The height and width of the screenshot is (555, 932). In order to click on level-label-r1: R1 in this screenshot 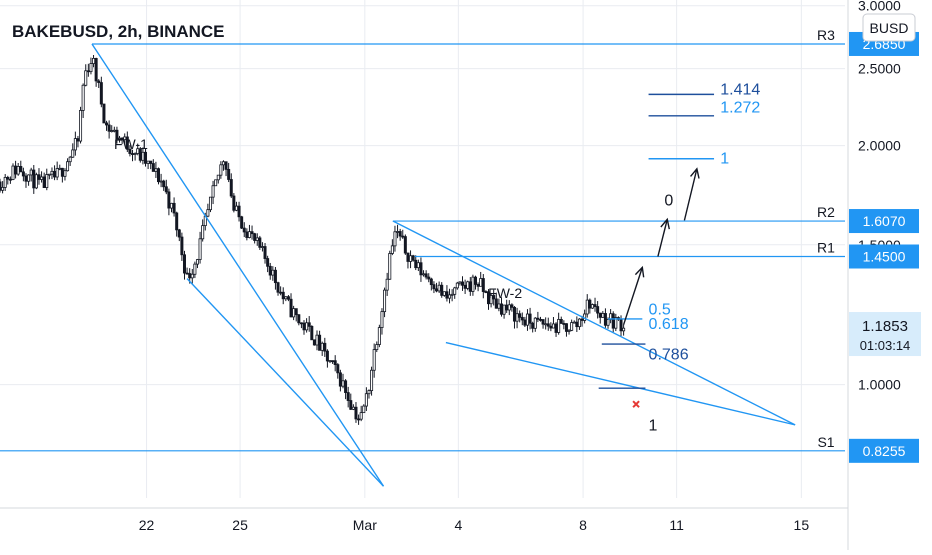, I will do `click(826, 248)`.